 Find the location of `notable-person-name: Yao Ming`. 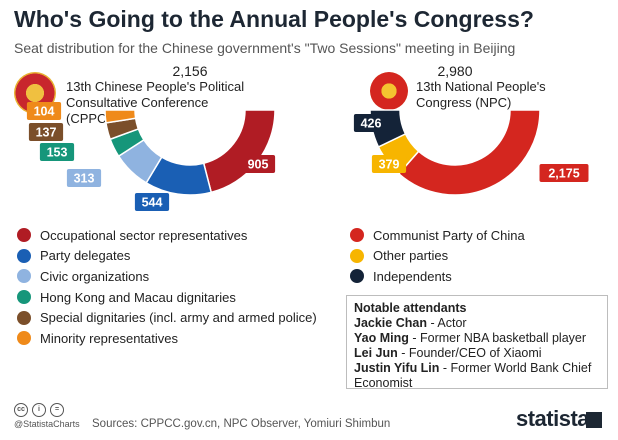

notable-person-name: Yao Ming is located at coordinates (381, 338).